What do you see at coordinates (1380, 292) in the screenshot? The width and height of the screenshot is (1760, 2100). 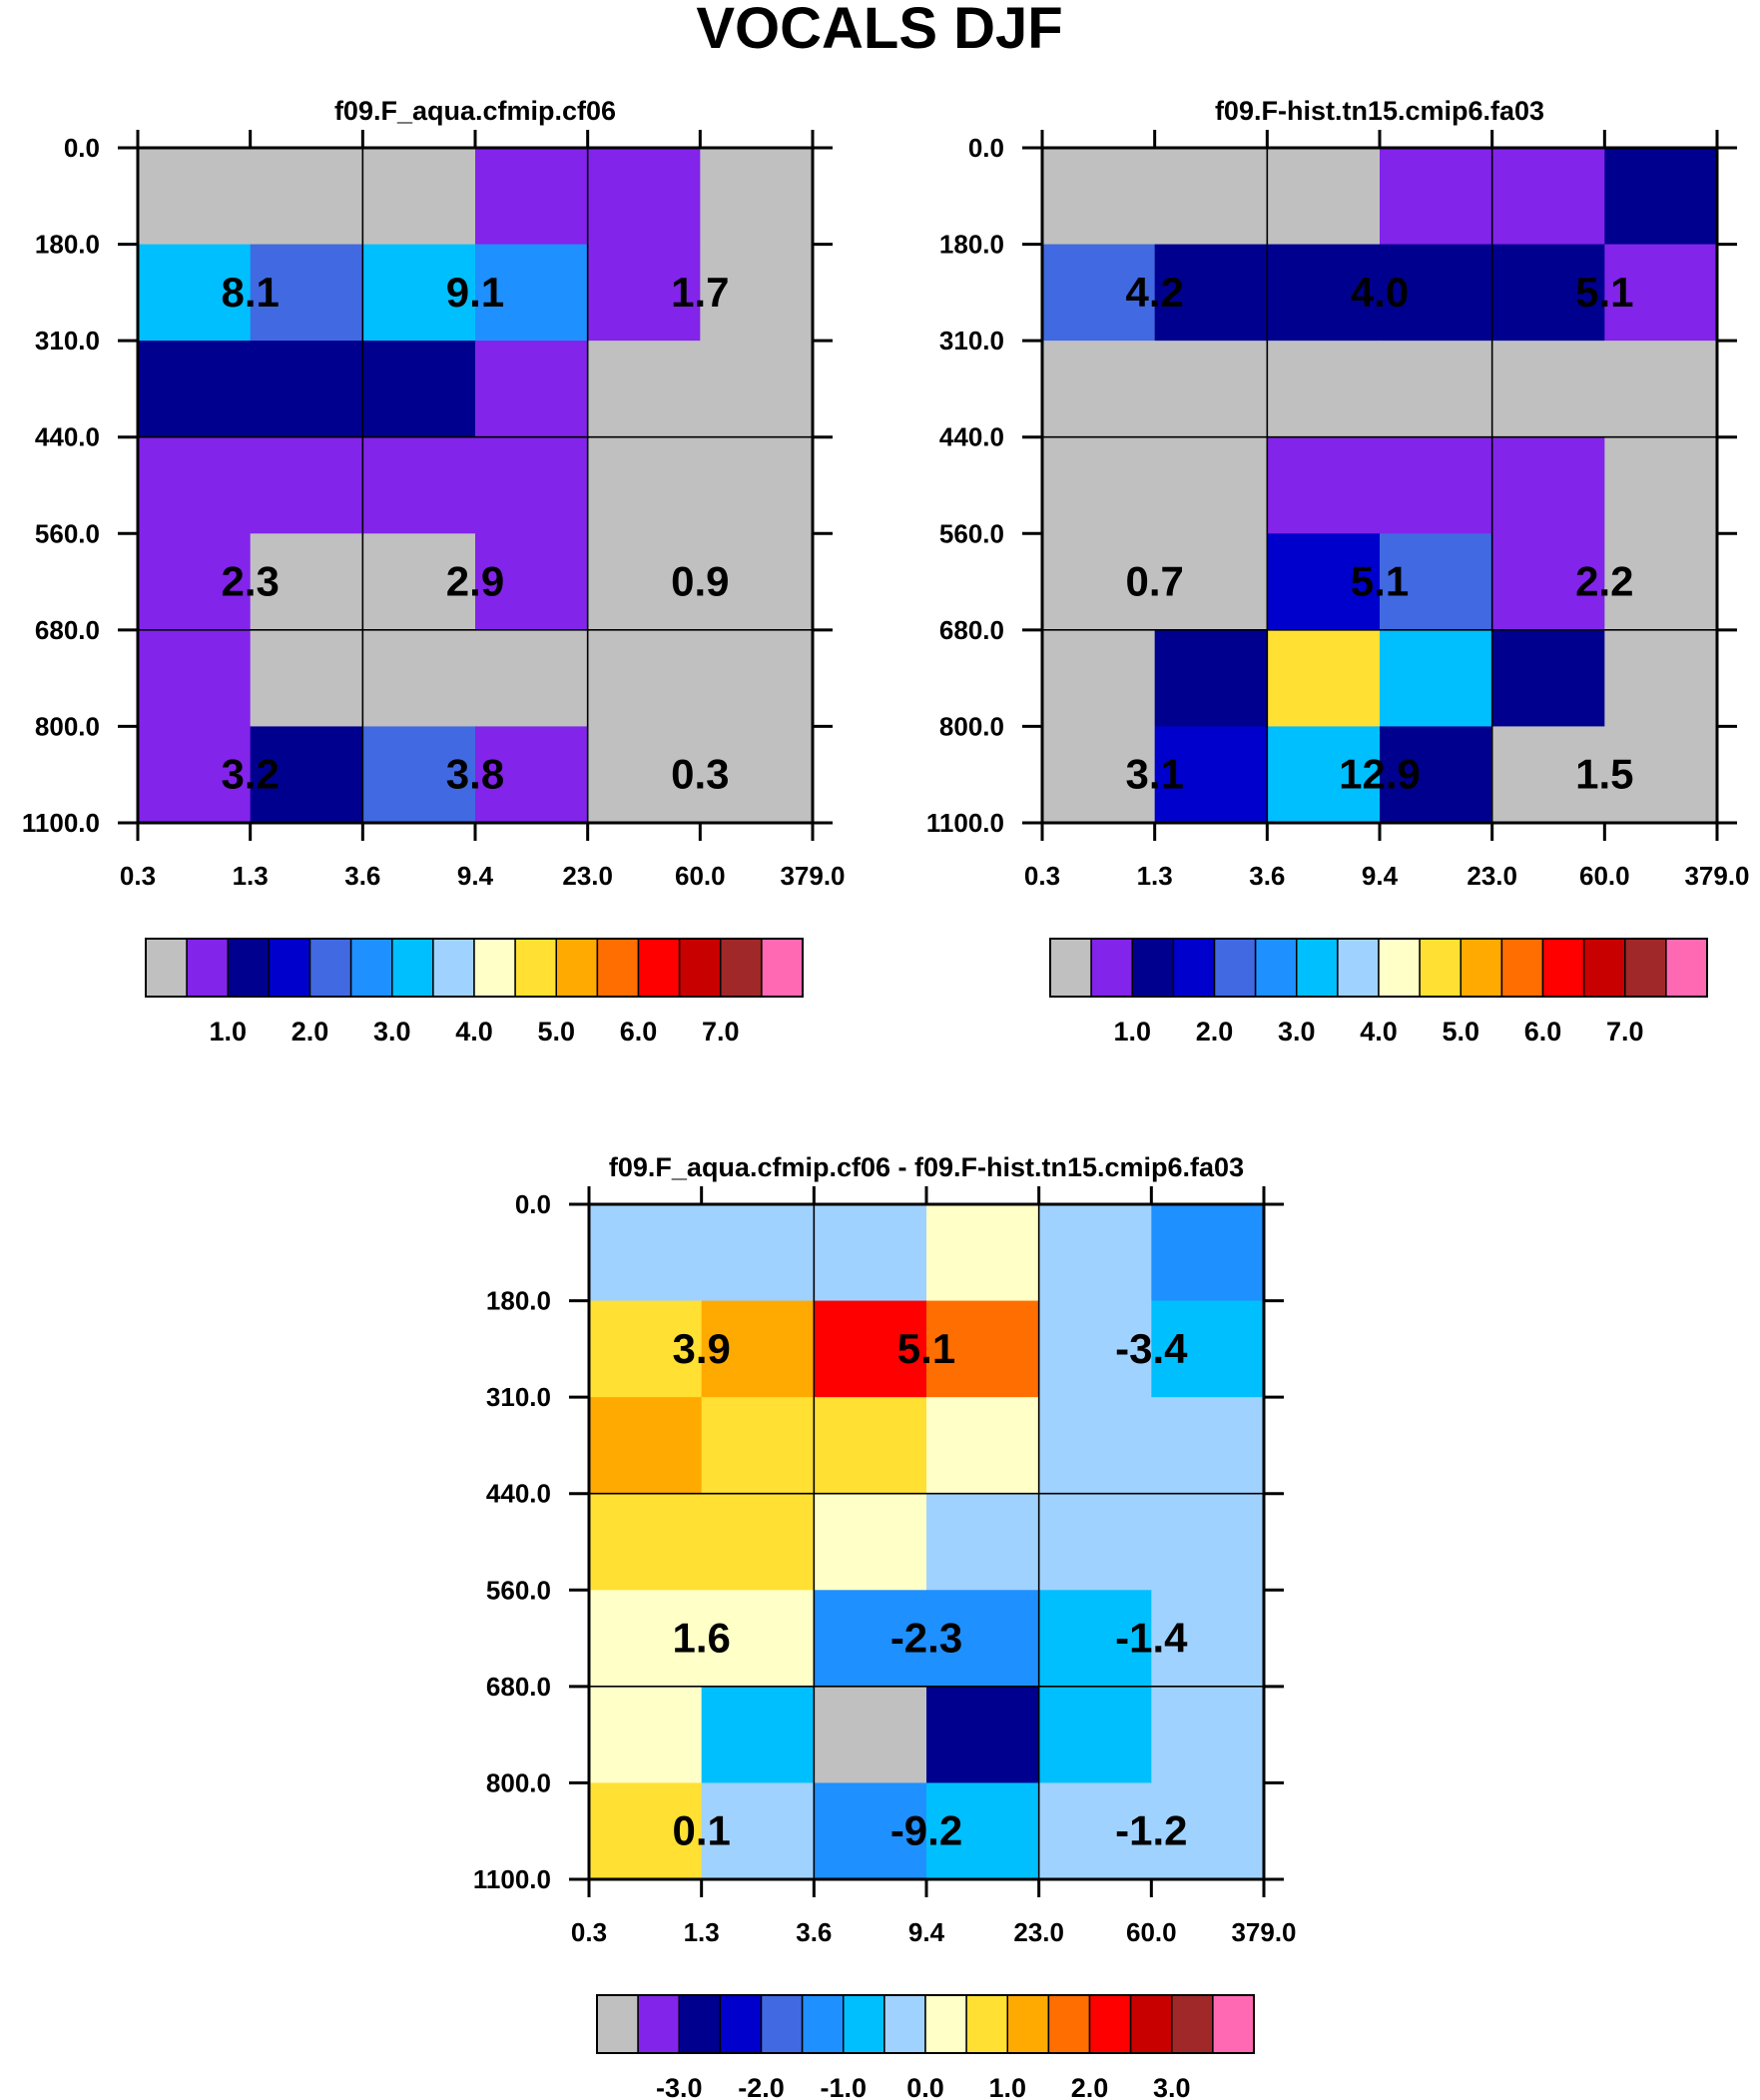 I see `block-value-label: 4.0` at bounding box center [1380, 292].